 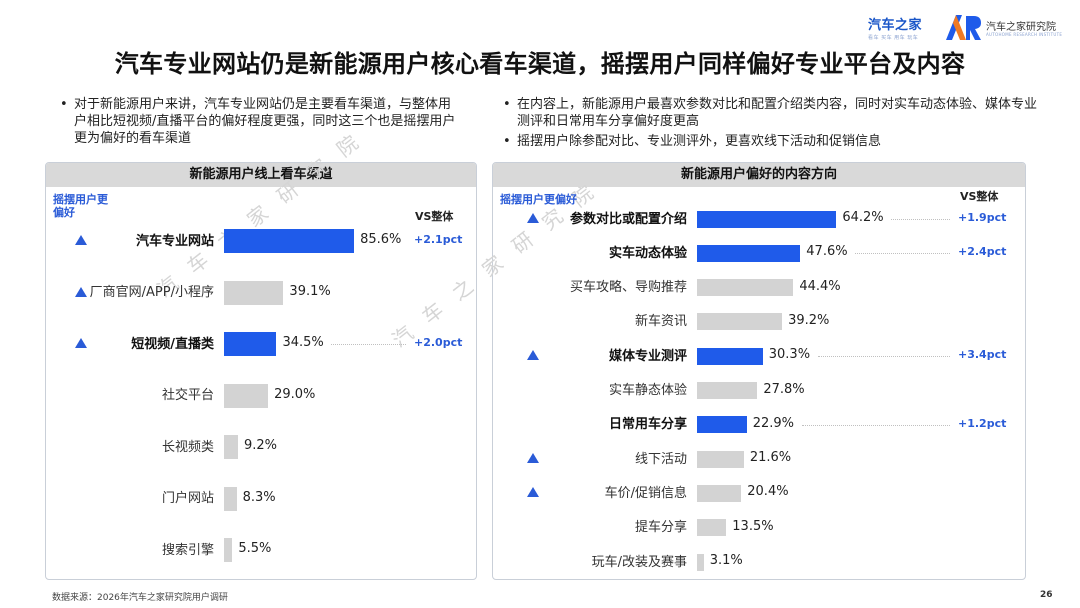 What do you see at coordinates (174, 241) in the screenshot?
I see `category-label: 汽车专业网站` at bounding box center [174, 241].